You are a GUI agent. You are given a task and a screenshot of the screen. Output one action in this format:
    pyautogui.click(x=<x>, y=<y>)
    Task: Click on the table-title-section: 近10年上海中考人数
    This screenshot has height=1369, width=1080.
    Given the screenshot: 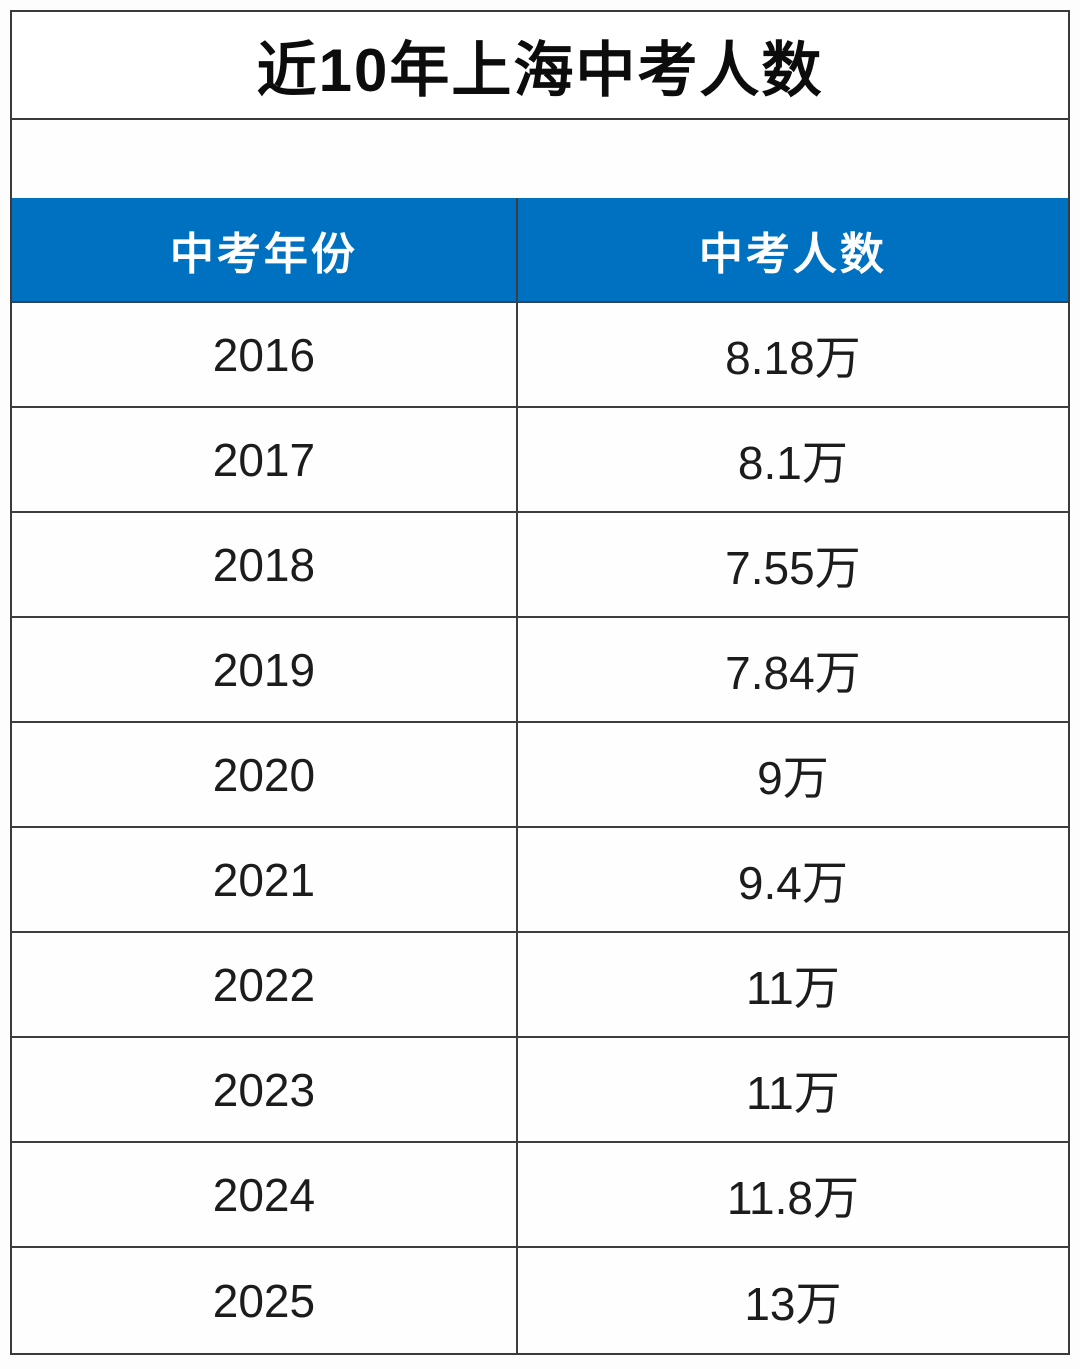 What is the action you would take?
    pyautogui.click(x=540, y=66)
    